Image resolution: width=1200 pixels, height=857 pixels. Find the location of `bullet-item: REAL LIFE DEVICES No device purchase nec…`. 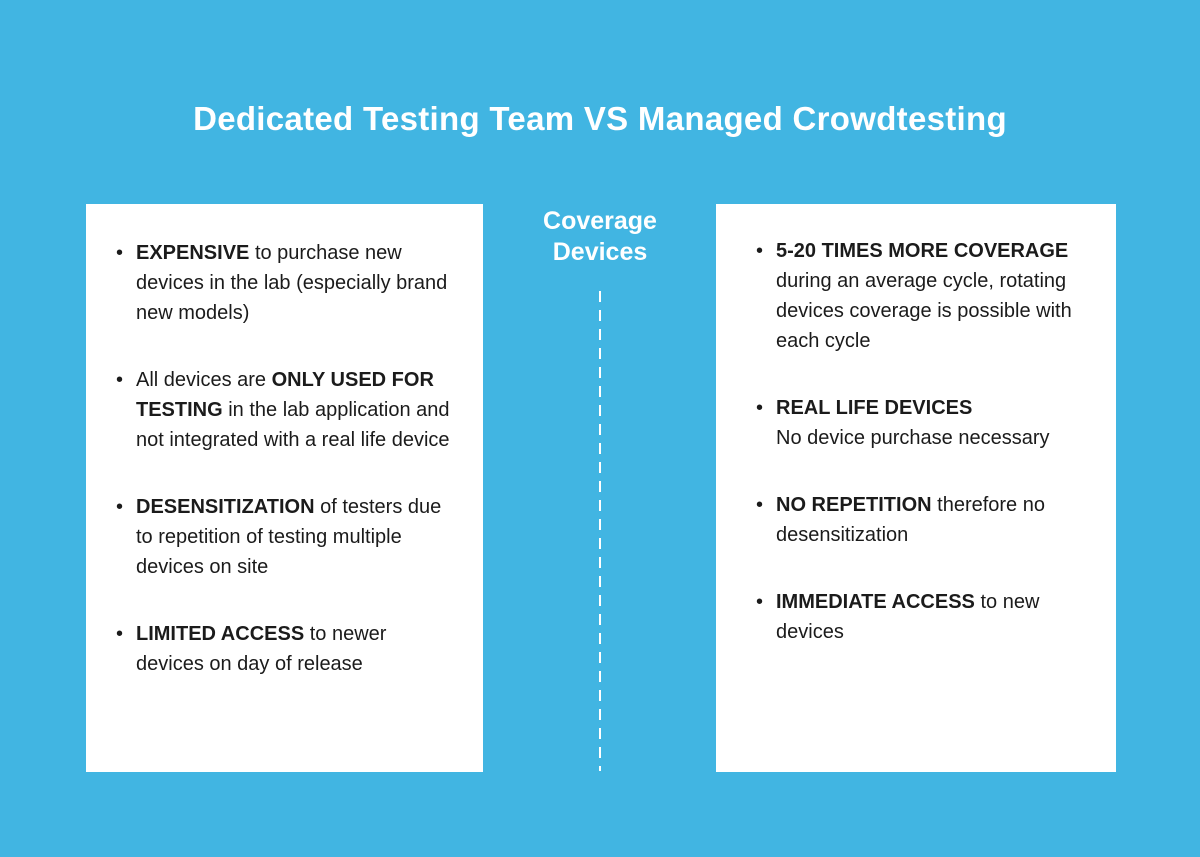

bullet-item: REAL LIFE DEVICES No device purchase nec… is located at coordinates (921, 423).